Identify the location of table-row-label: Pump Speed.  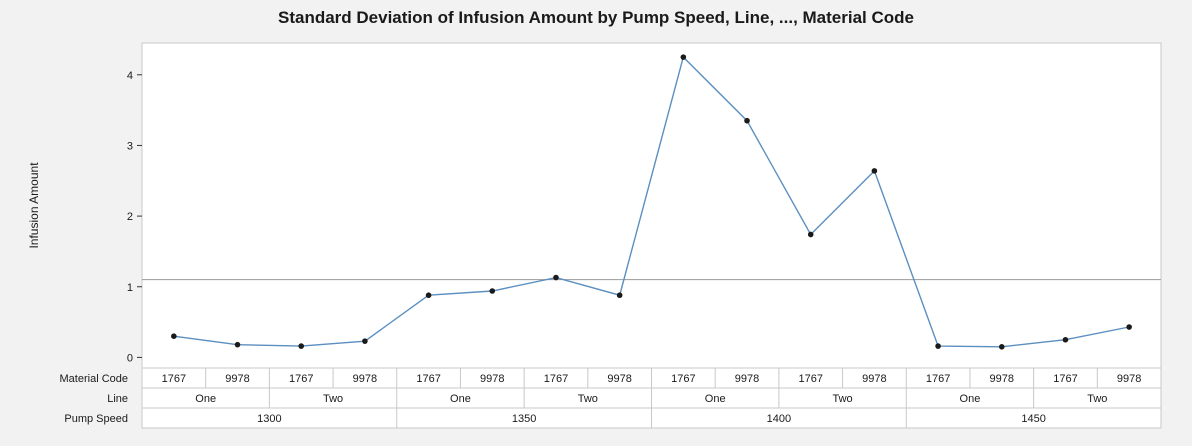
(96, 419).